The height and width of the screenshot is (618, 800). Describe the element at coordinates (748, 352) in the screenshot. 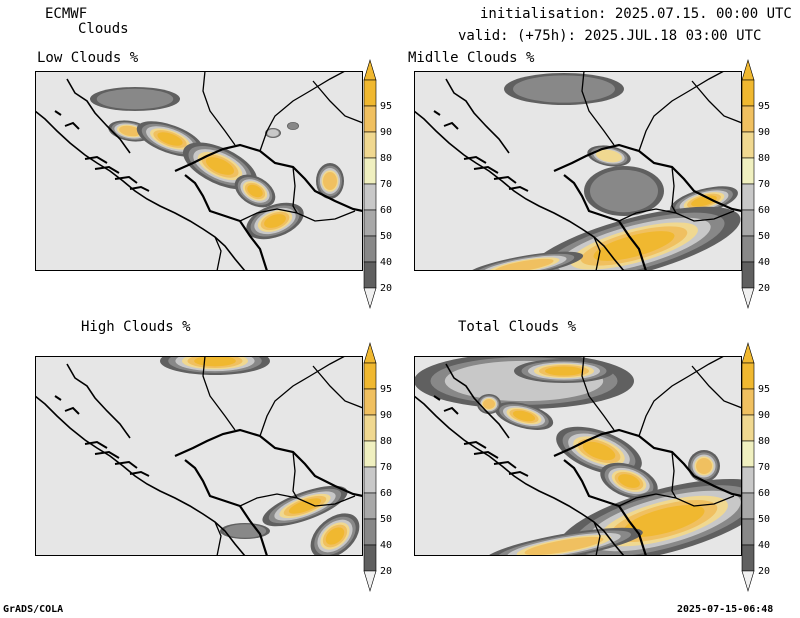

I see `colorbar-cap-top` at that location.